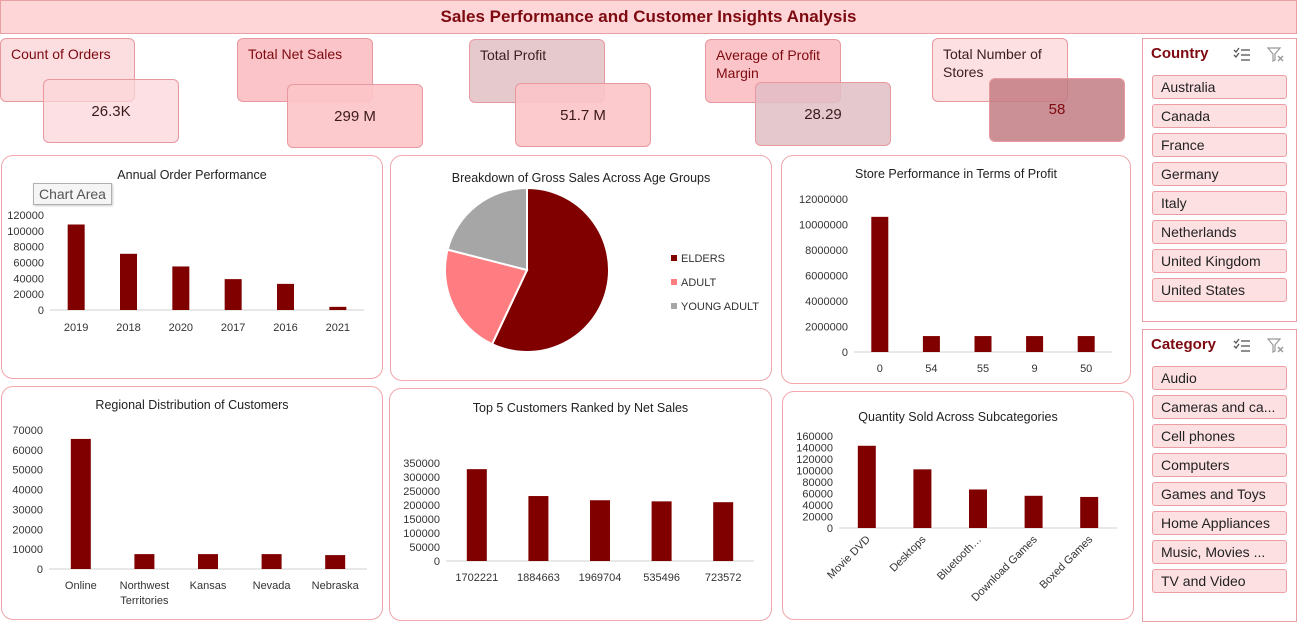 This screenshot has width=1299, height=624. Describe the element at coordinates (908, 553) in the screenshot. I see `x-tick-label: Desktops` at that location.